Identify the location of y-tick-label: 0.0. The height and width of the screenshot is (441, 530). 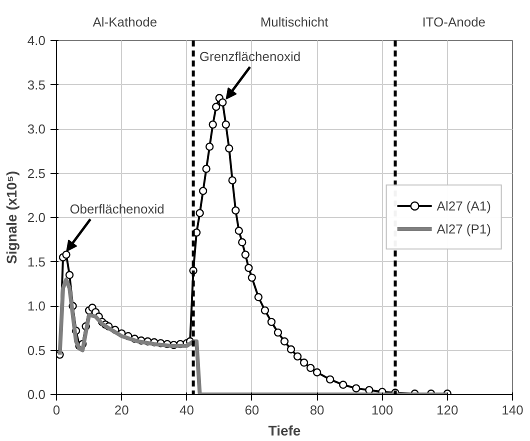
(36, 394).